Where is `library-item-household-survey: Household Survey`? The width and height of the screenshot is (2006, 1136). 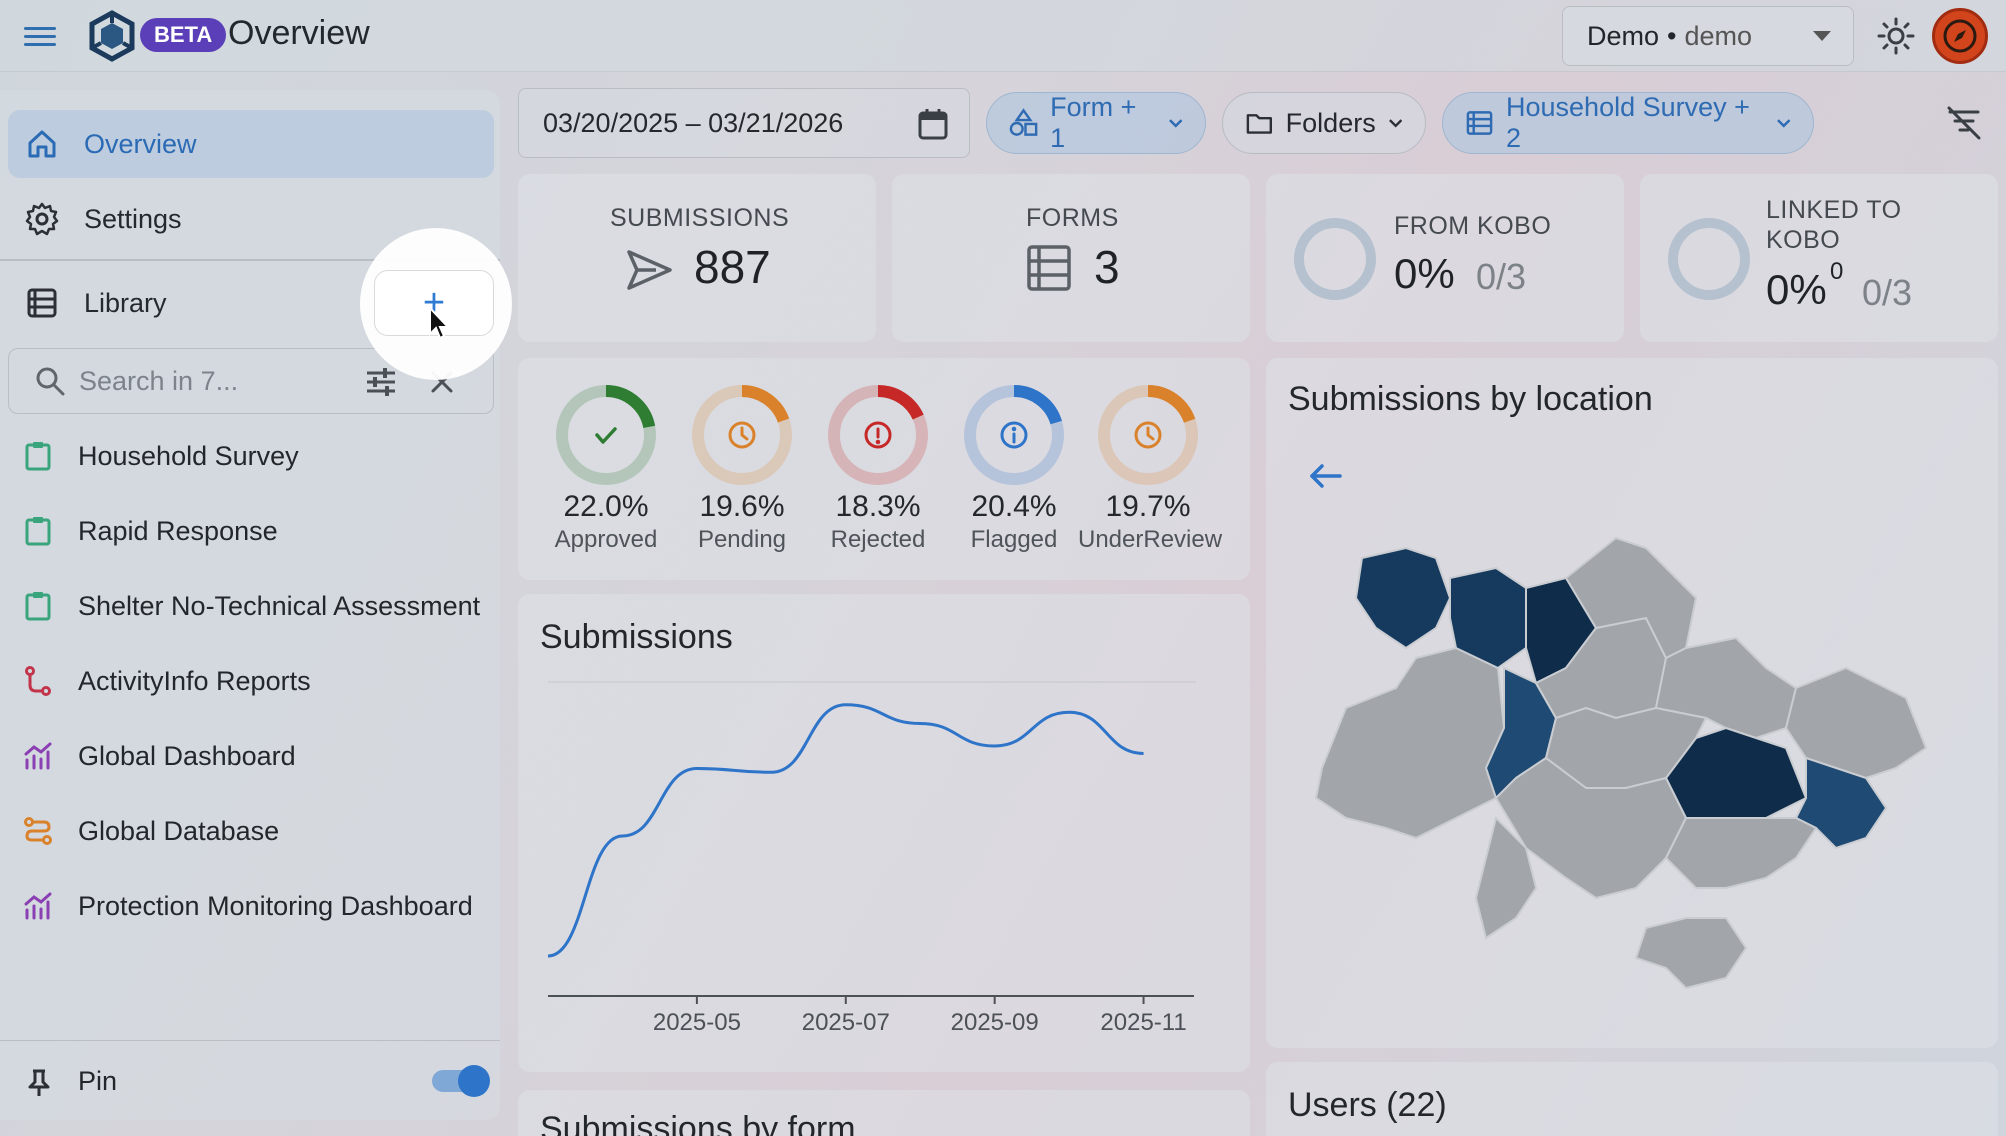
library-item-household-survey: Household Survey is located at coordinates (252, 456).